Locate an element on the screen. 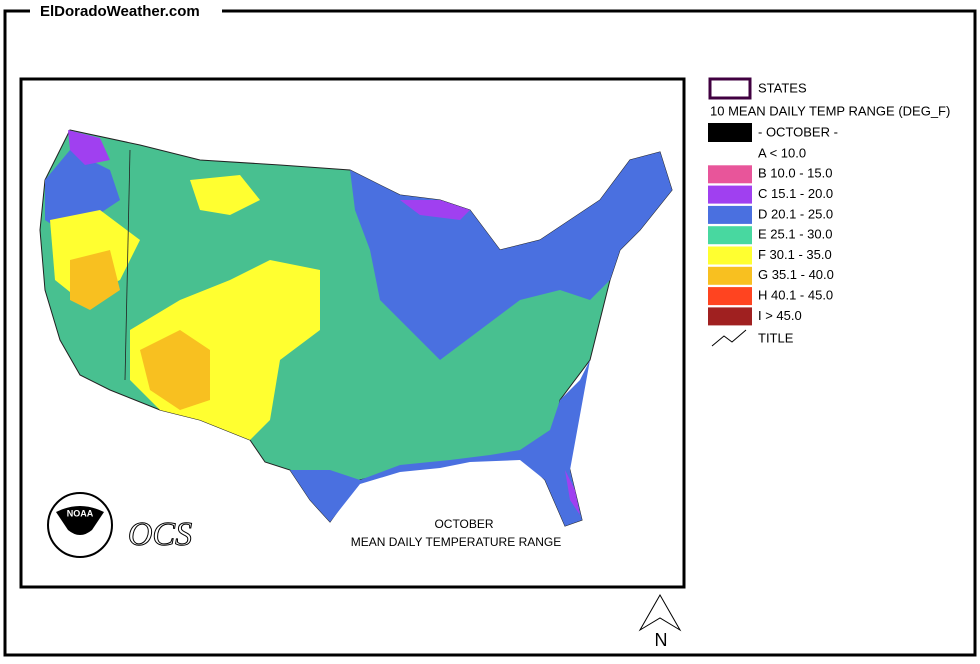  class-label: B 10.0 - 15.0 is located at coordinates (795, 173).